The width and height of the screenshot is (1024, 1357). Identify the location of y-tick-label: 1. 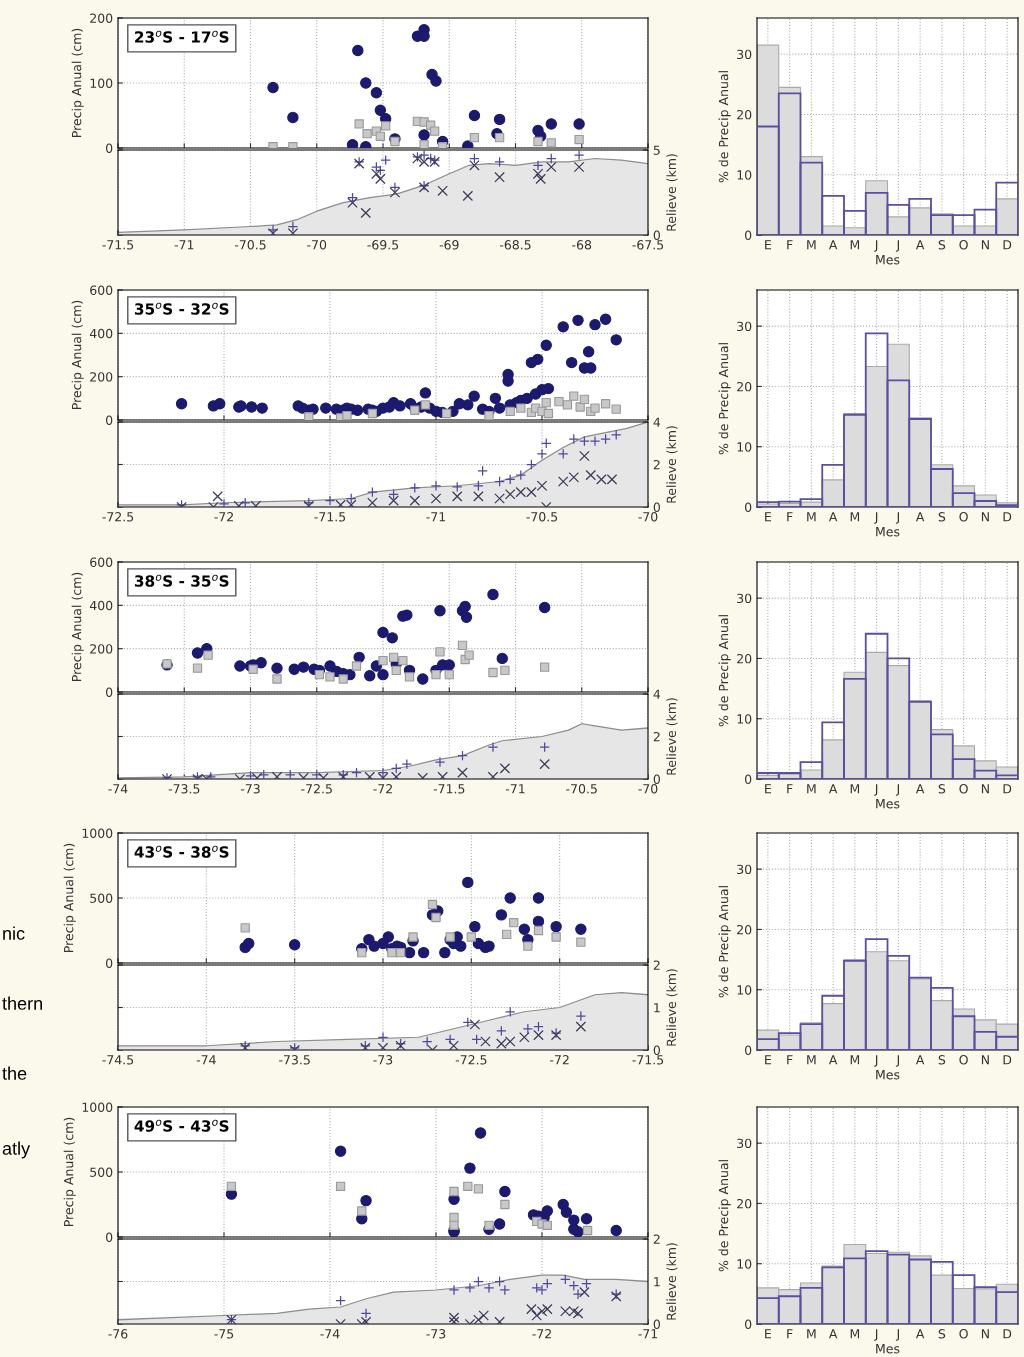
(657, 1282).